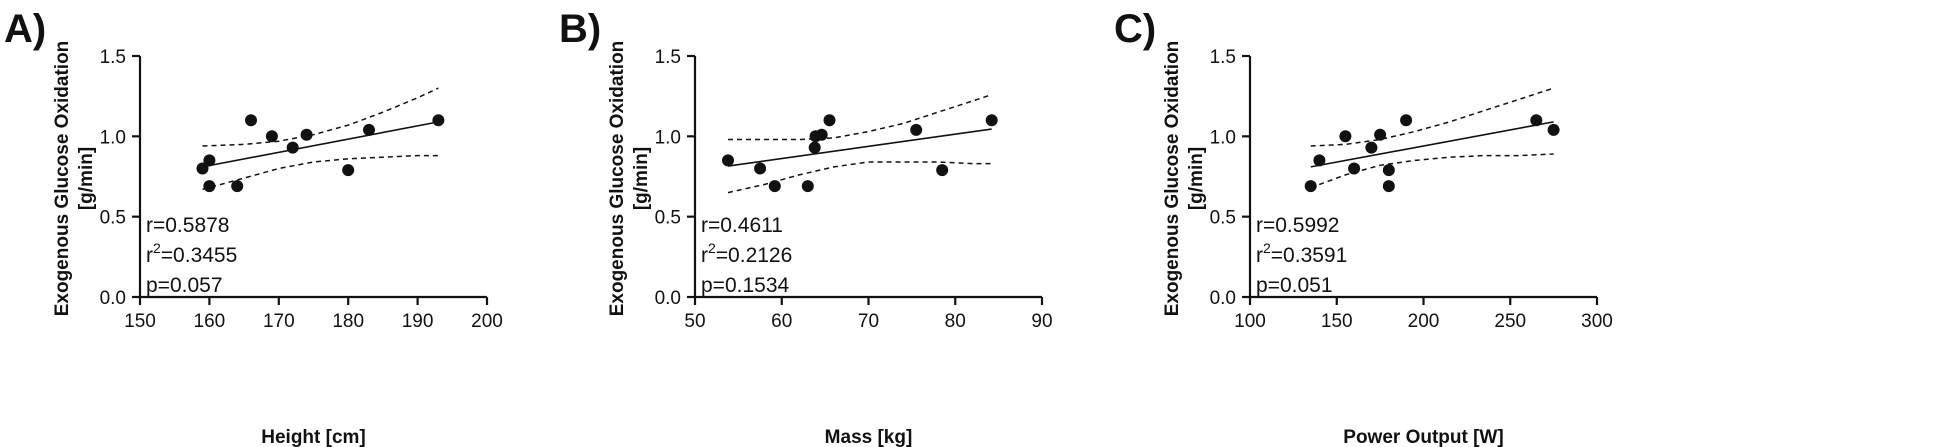 Image resolution: width=1946 pixels, height=447 pixels. Describe the element at coordinates (1309, 255) in the screenshot. I see `stat-r2-value: =0.3591` at that location.